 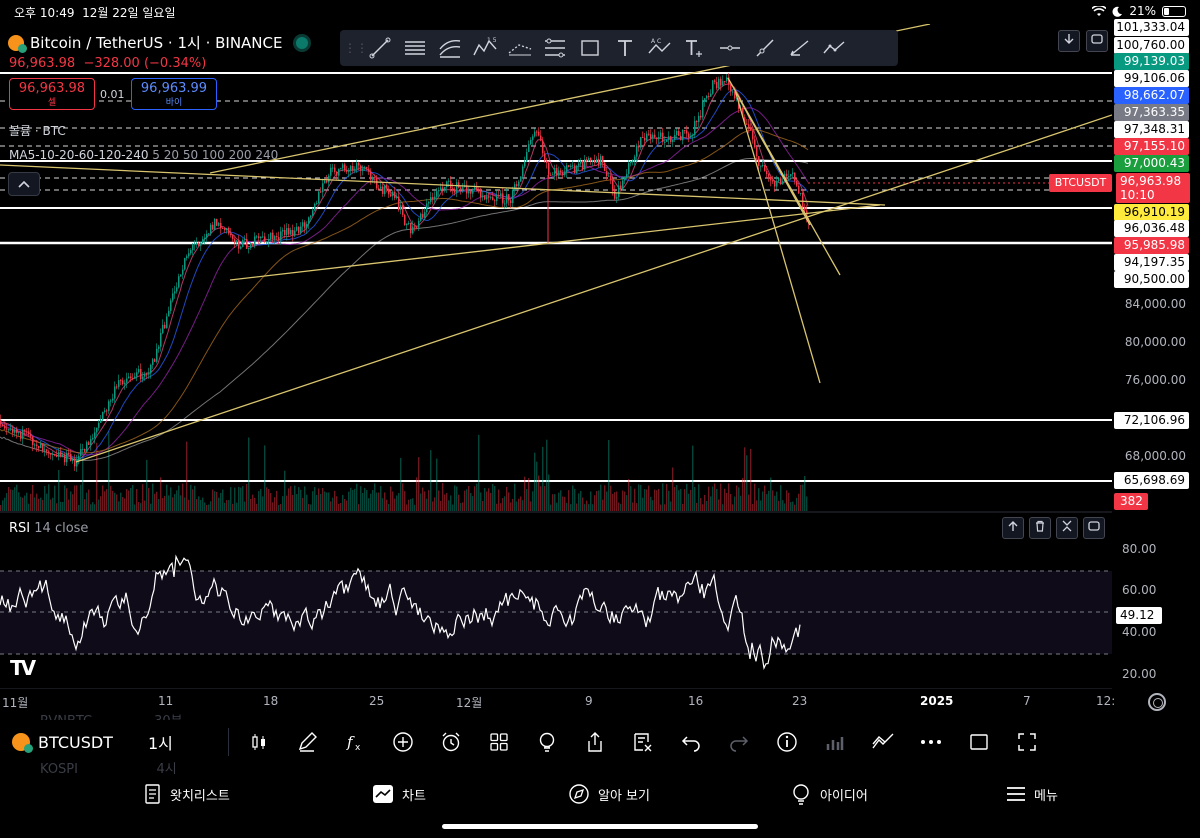 I want to click on home-indicator, so click(x=600, y=826).